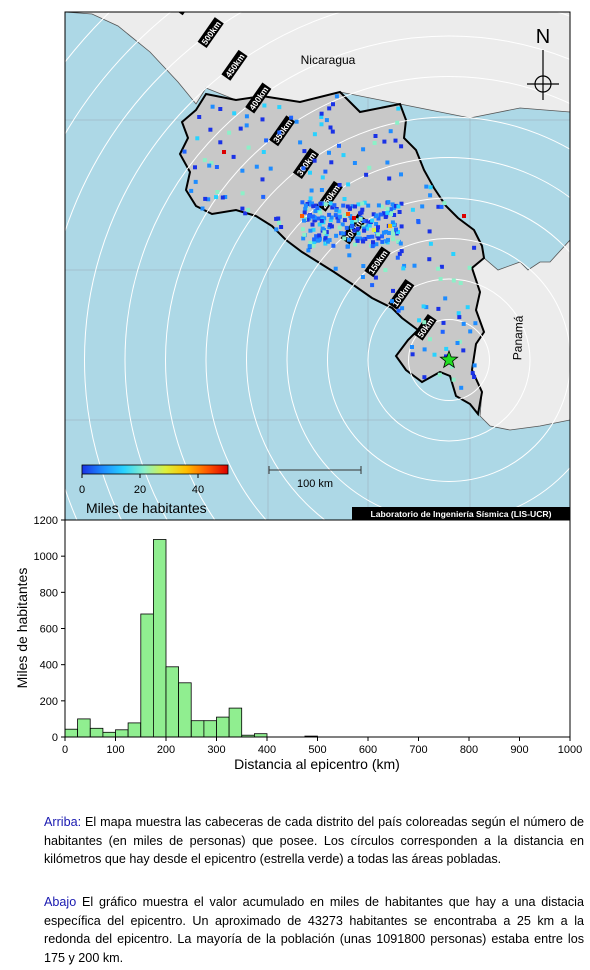 The image size is (590, 970). What do you see at coordinates (82, 490) in the screenshot?
I see `colorbar-tick: 0` at bounding box center [82, 490].